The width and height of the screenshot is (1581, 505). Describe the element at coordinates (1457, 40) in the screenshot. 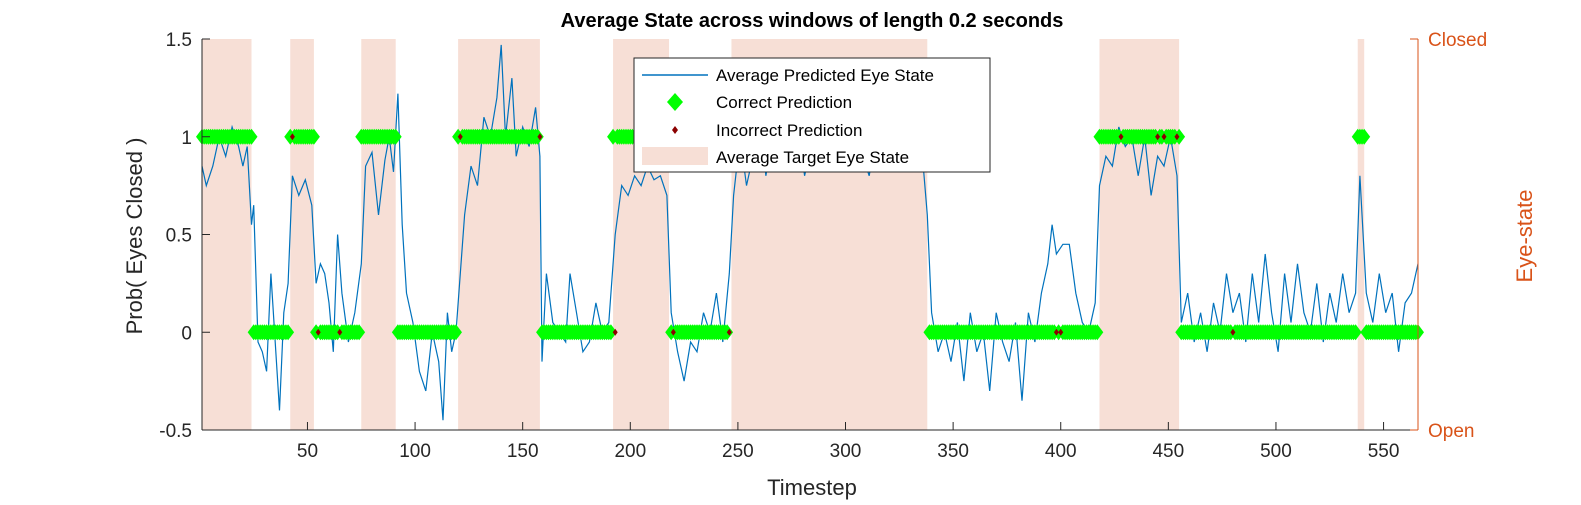

I see `right-tick-closed: Closed` at that location.